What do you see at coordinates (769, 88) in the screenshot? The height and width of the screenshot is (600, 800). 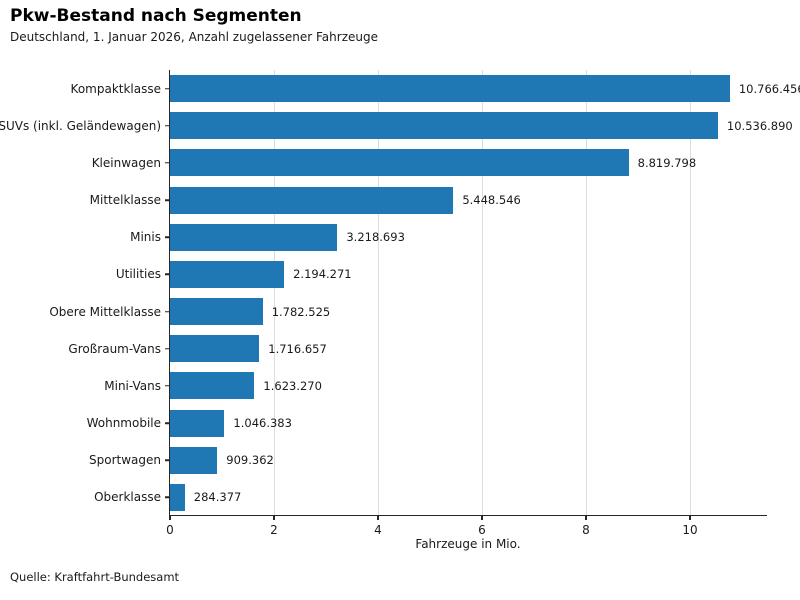 I see `value-label: 10.766.456` at bounding box center [769, 88].